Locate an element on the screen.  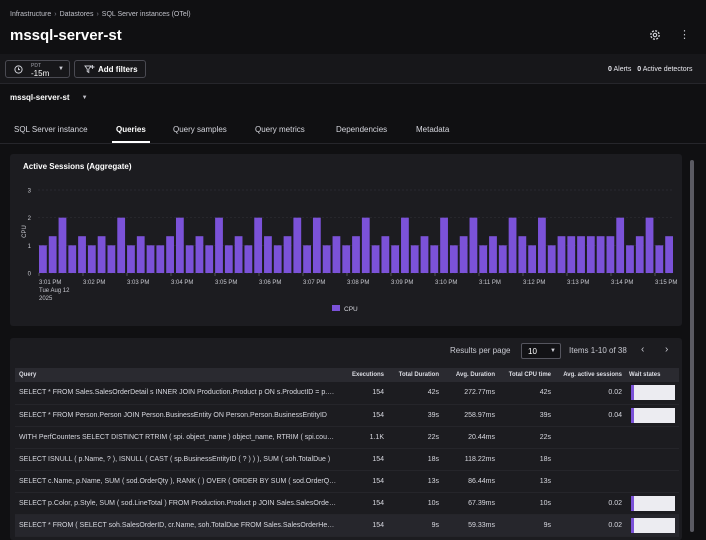
total-cpu-cell: 9s is located at coordinates (547, 525).